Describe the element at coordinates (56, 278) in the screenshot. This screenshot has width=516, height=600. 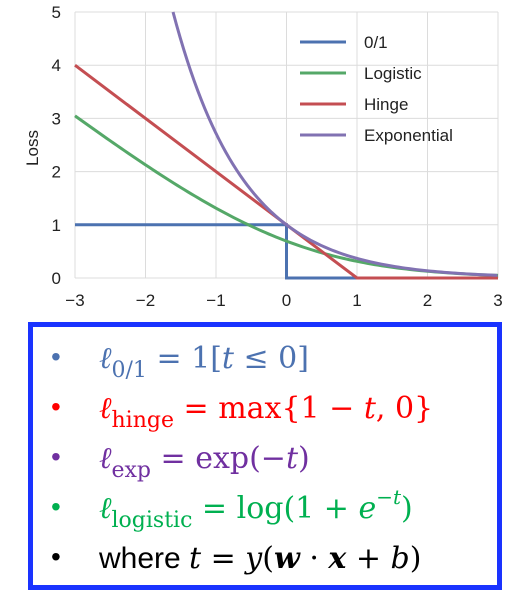
I see `y-tick-label: 0` at that location.